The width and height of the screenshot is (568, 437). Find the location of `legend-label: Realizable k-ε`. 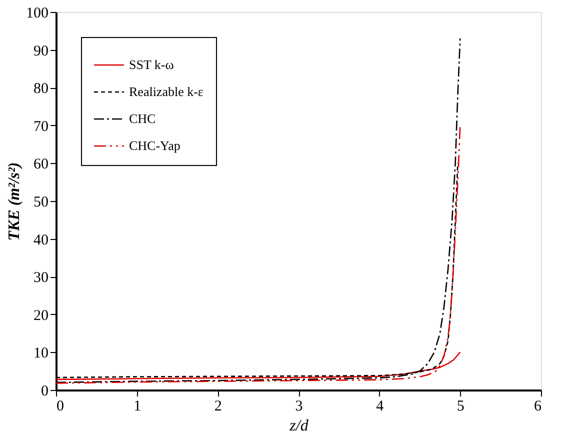

legend-label: Realizable k-ε is located at coordinates (166, 91).